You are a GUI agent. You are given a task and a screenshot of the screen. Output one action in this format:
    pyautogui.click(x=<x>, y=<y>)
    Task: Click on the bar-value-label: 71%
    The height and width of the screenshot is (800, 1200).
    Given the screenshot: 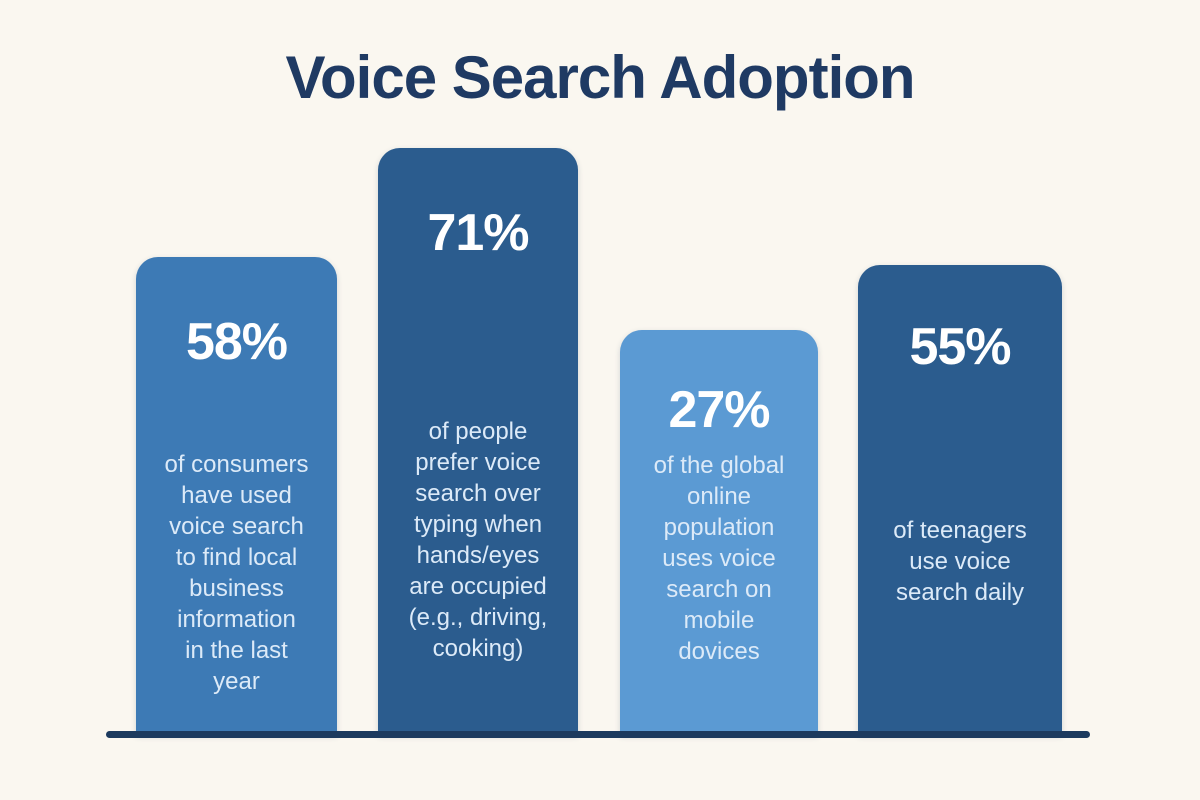 What is the action you would take?
    pyautogui.click(x=478, y=233)
    